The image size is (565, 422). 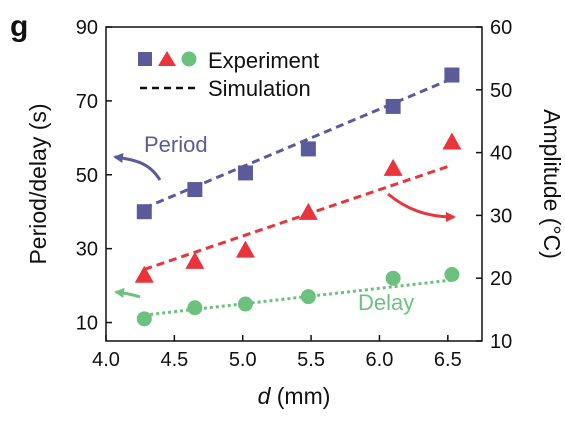 I want to click on x-axis-label-symbol: d, so click(x=265, y=396).